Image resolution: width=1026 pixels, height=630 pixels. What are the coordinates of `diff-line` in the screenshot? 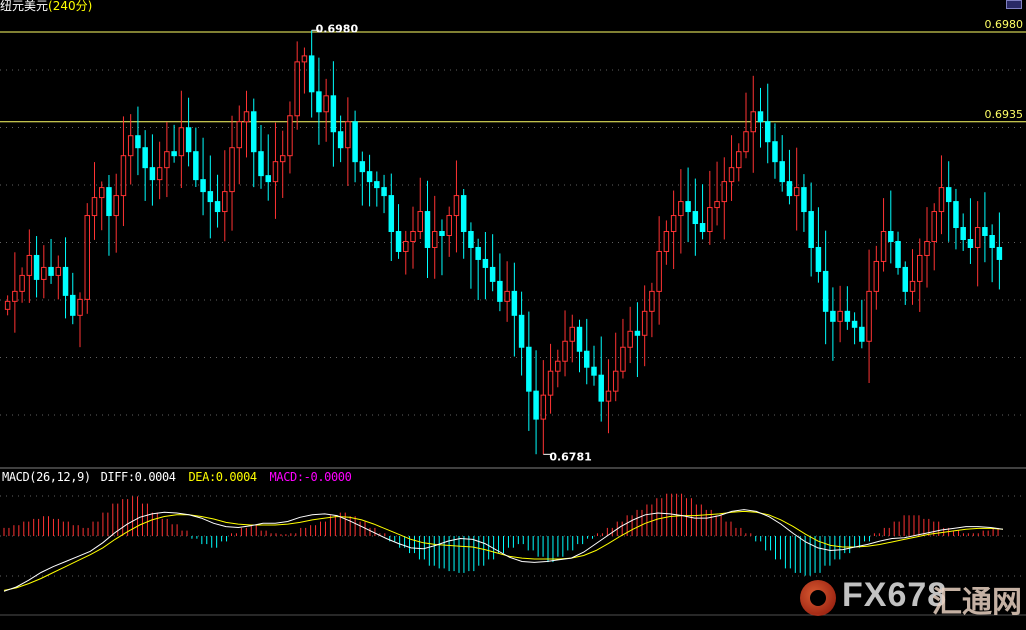 It's located at (503, 550).